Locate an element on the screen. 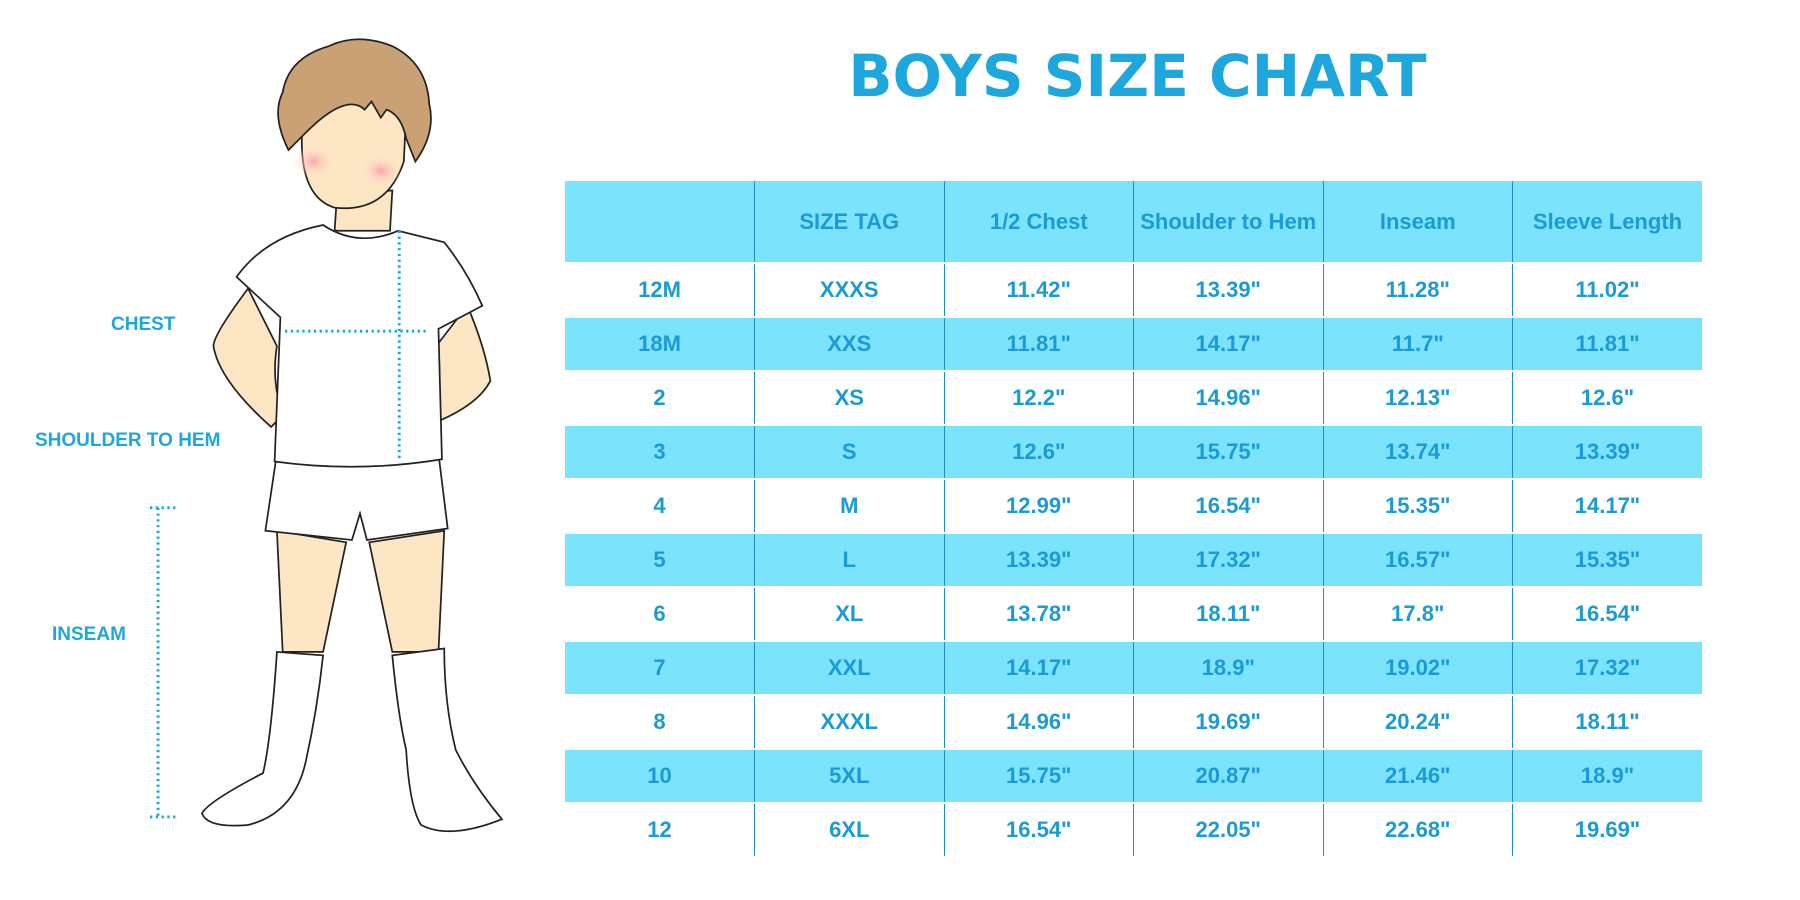  shoulder-to-hem-label: SHOULDER TO HEM is located at coordinates (128, 440).